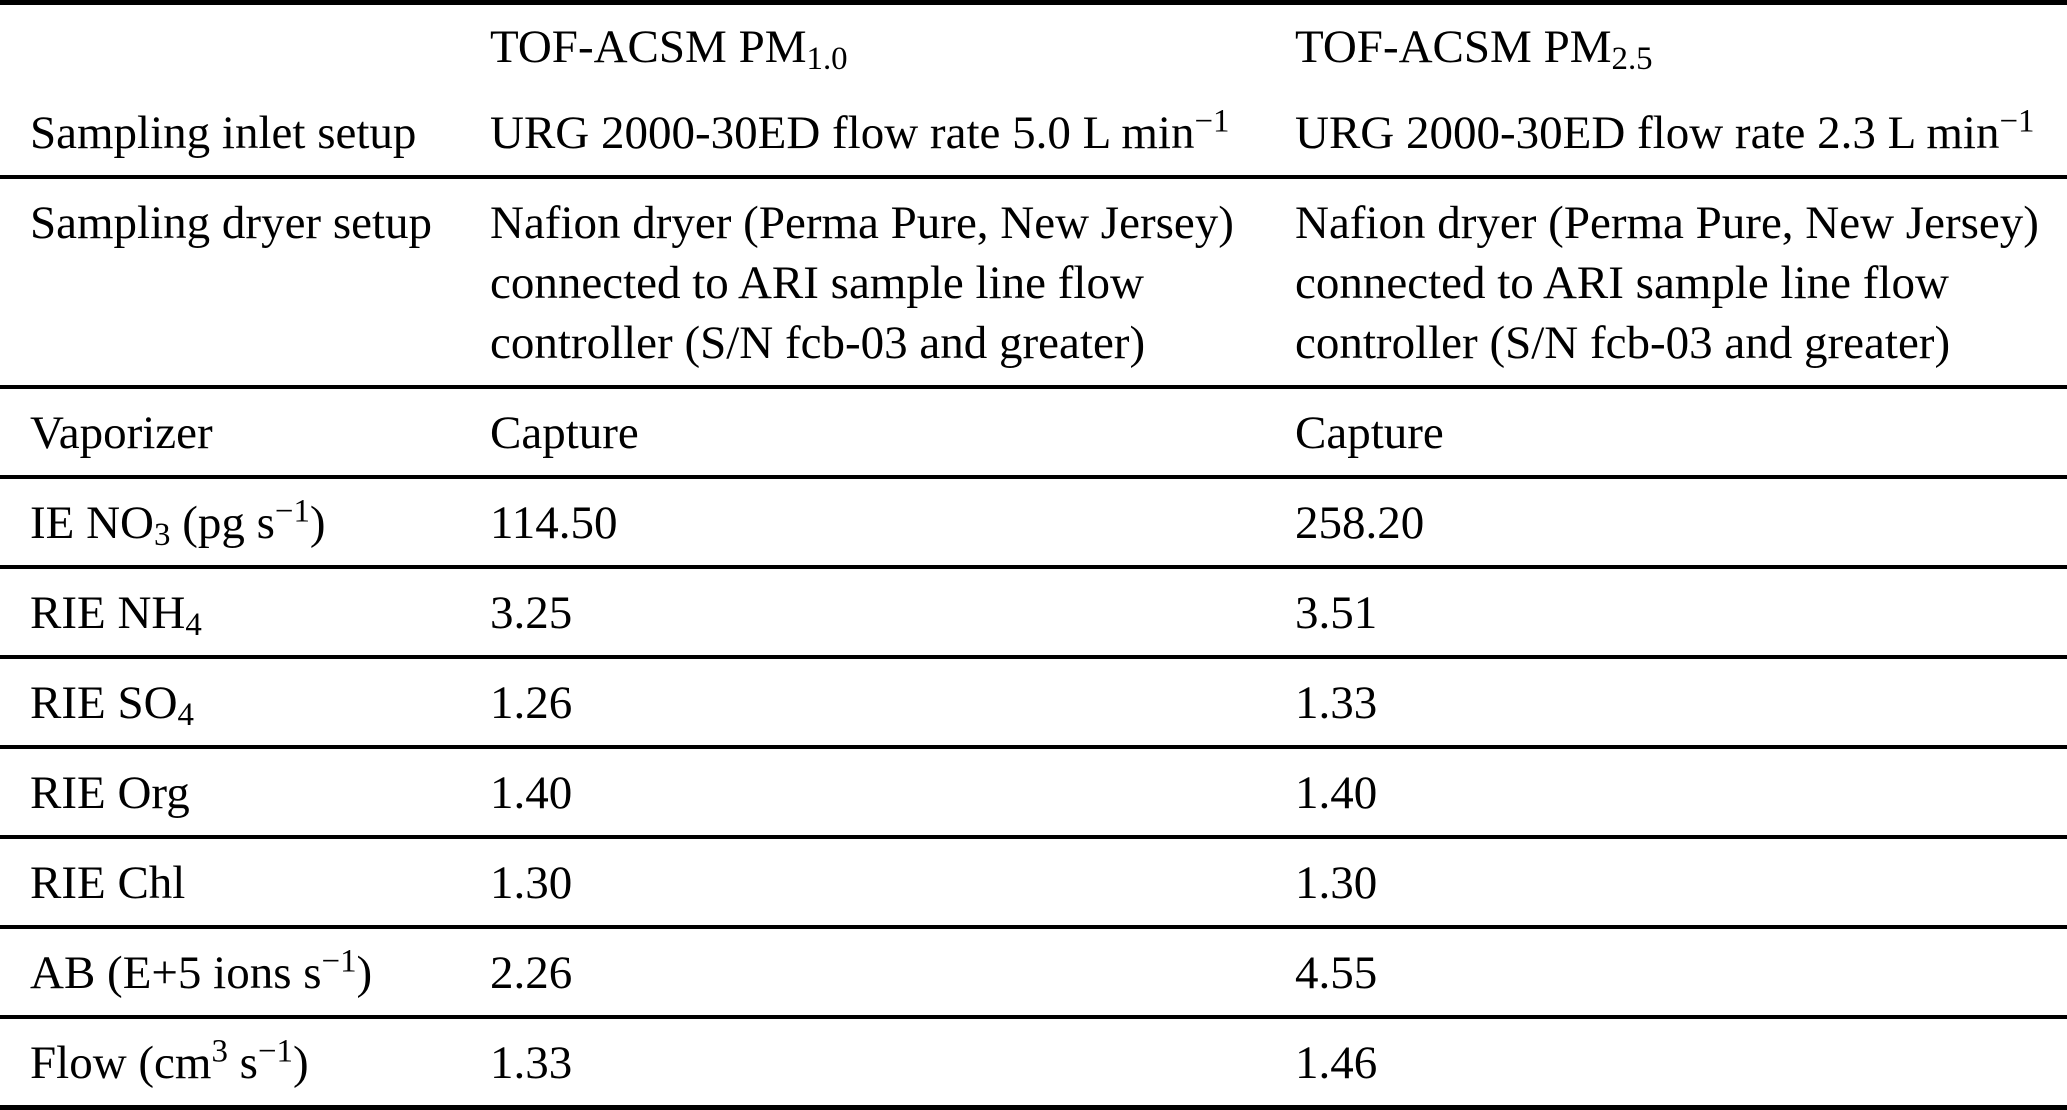  I want to click on table-row-rie-chl: RIE Chl 1.30 1.30, so click(1033, 882).